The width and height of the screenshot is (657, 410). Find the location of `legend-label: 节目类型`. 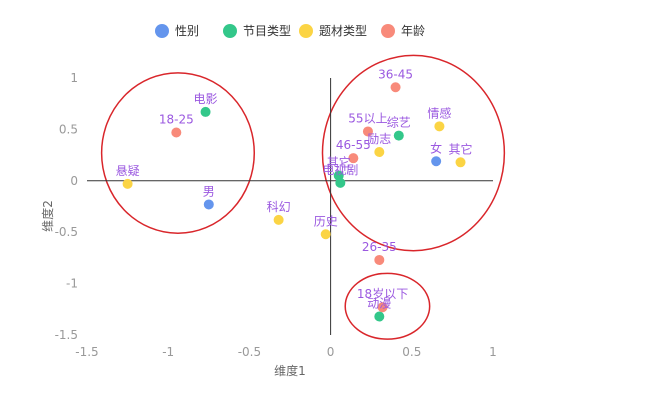

legend-label: 节目类型 is located at coordinates (267, 31).